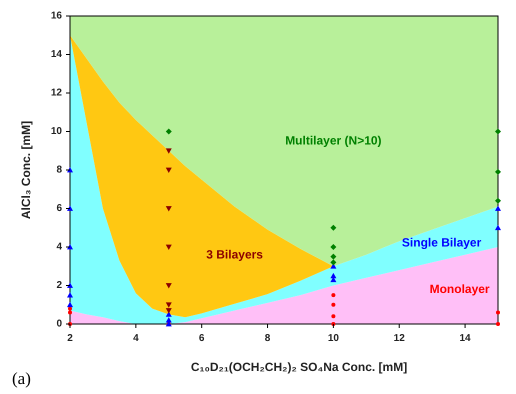  Describe the element at coordinates (56, 54) in the screenshot. I see `y-tick-label: 14` at that location.